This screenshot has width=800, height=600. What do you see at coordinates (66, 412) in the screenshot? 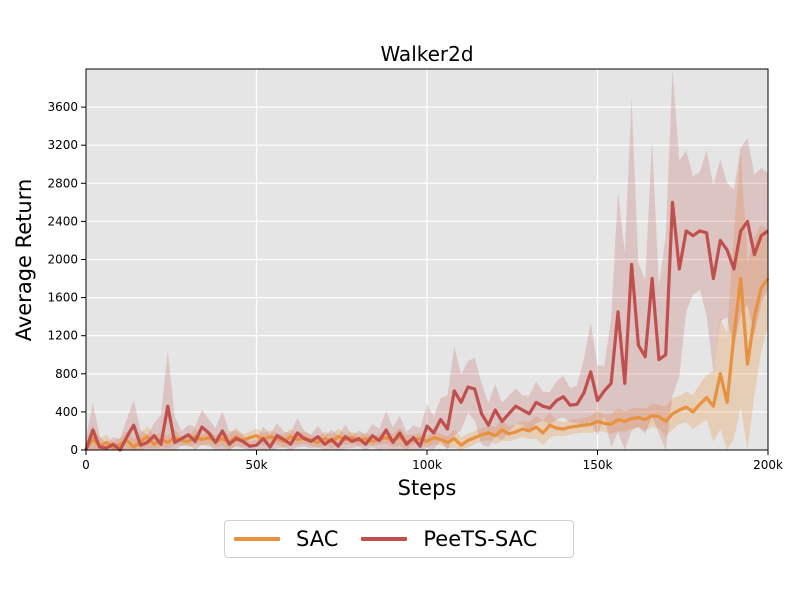
I see `y-tick-label: 400` at bounding box center [66, 412].